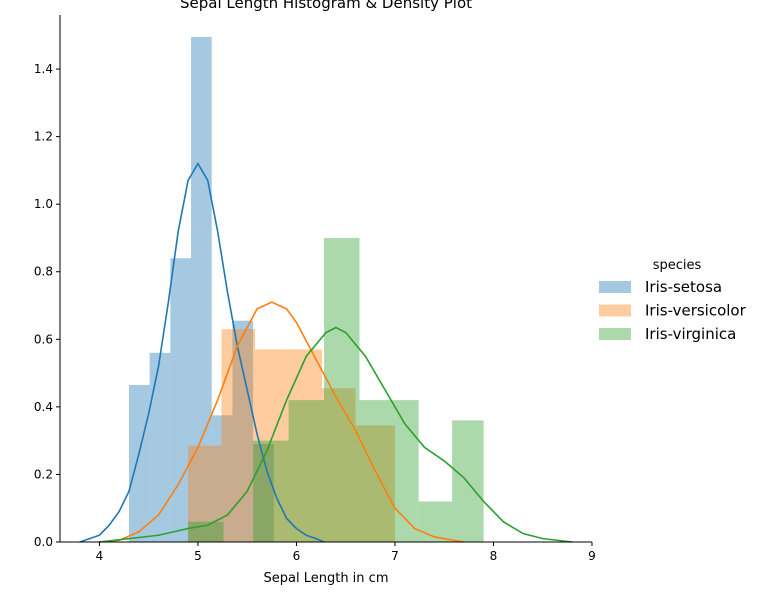 This screenshot has width=772, height=600. Describe the element at coordinates (47, 305) in the screenshot. I see `y-ticks: 0.0 0.2 0.4 0.6 0.8 1.0 1.2 1.4` at that location.